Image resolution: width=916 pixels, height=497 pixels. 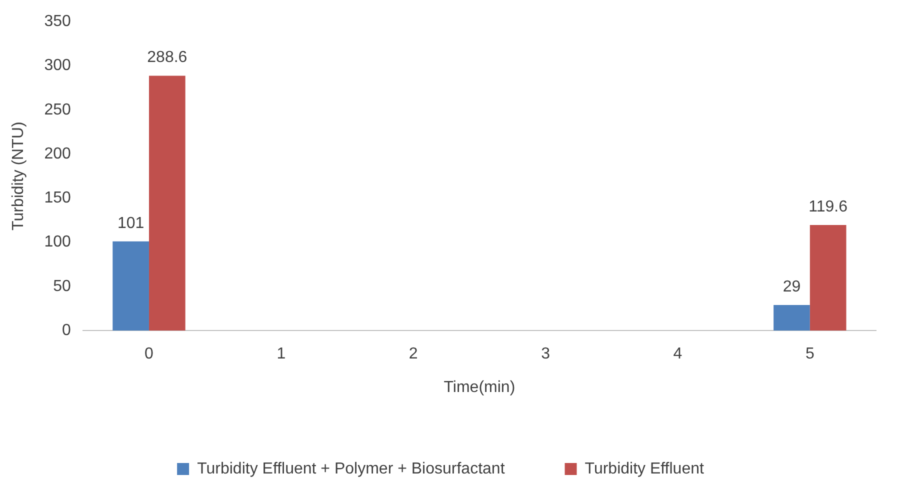 What do you see at coordinates (167, 57) in the screenshot?
I see `data-label: 288.6` at bounding box center [167, 57].